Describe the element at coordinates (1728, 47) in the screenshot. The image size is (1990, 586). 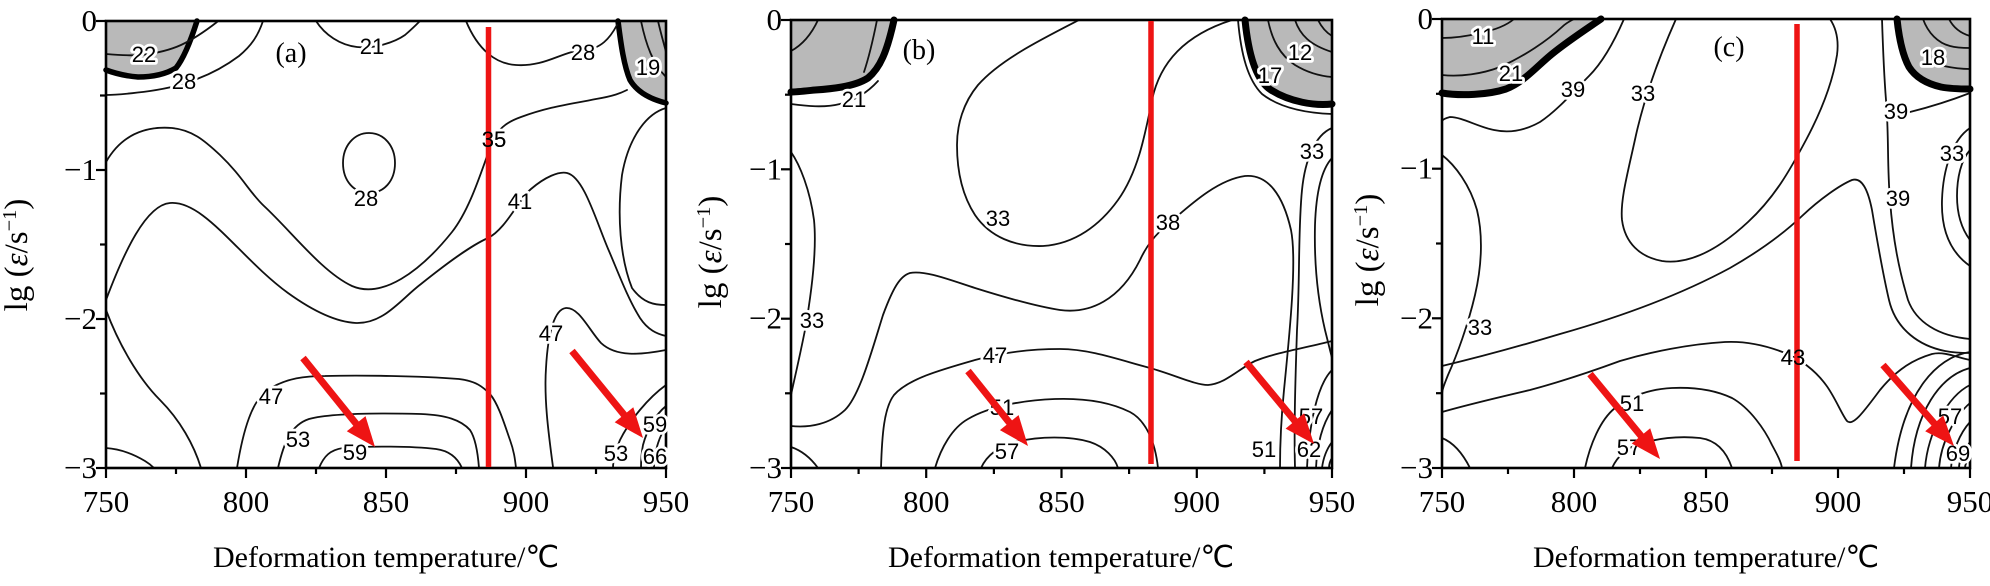
I see `svg-text: (c)` at that location.